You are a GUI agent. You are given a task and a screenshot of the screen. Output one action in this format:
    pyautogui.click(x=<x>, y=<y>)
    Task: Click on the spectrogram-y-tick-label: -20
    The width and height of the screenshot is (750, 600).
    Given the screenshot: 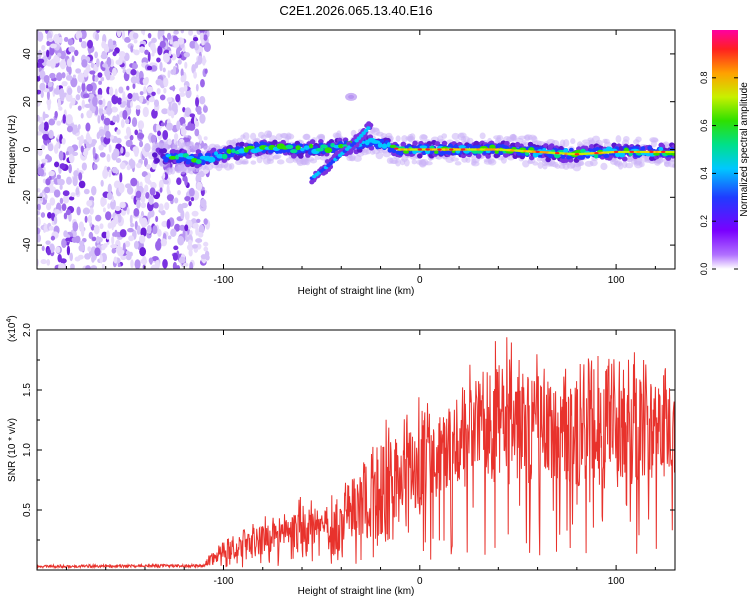 What is the action you would take?
    pyautogui.click(x=27, y=197)
    